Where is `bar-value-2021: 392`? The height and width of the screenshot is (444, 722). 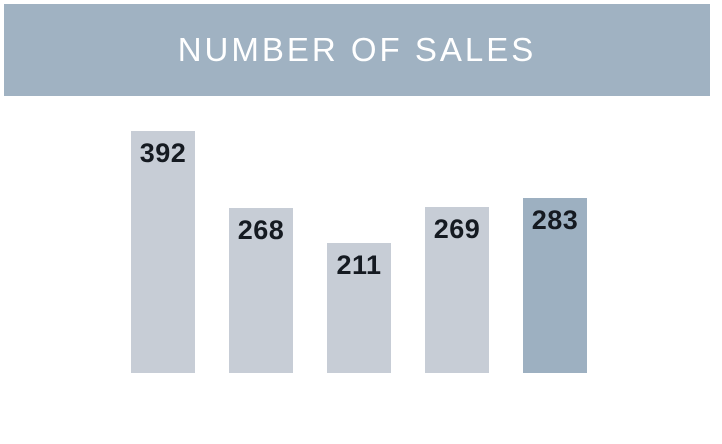 bar-value-2021: 392 is located at coordinates (163, 153).